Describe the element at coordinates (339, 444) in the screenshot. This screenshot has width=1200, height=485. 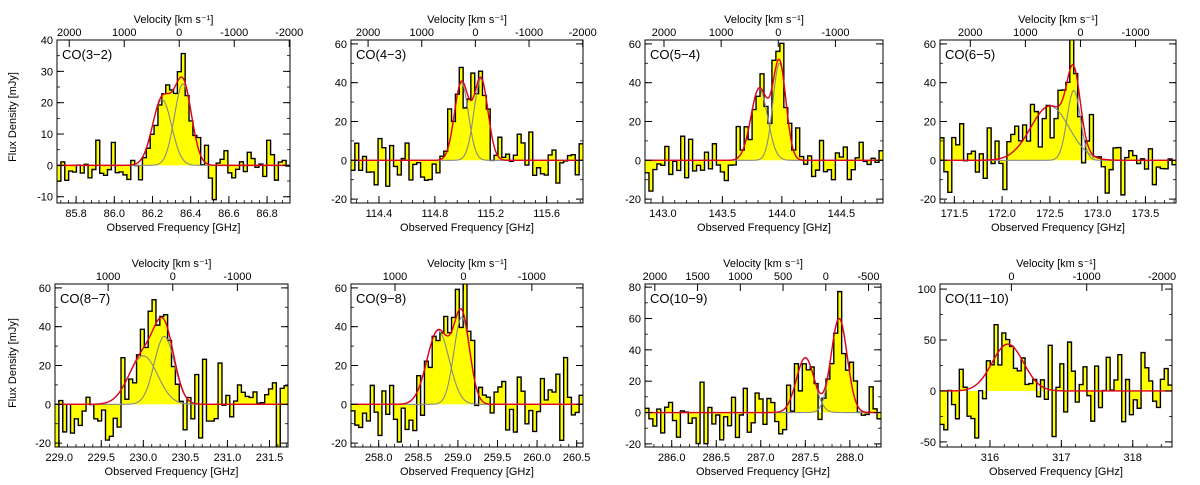
I see `y-tick-label: -20` at that location.